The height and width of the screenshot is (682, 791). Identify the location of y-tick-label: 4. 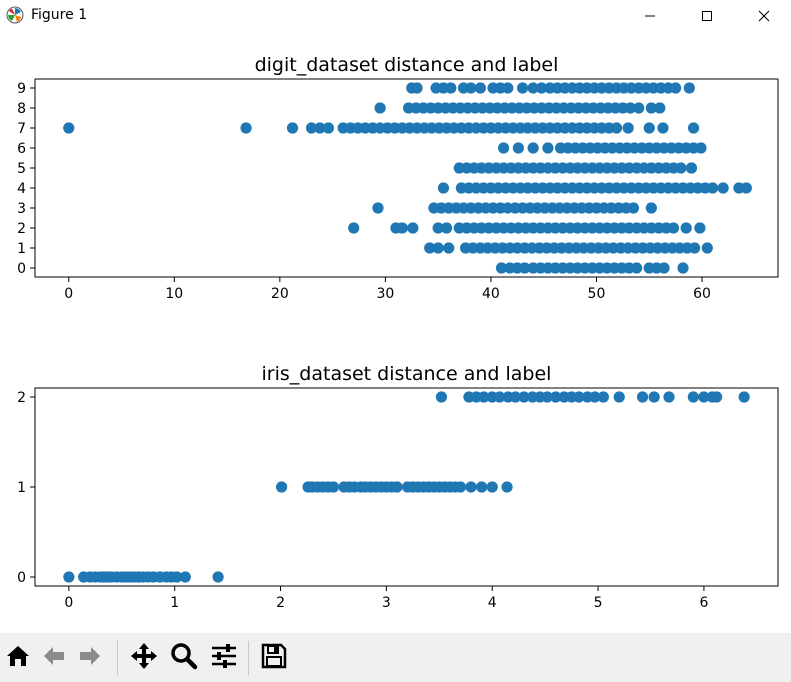
(21, 189).